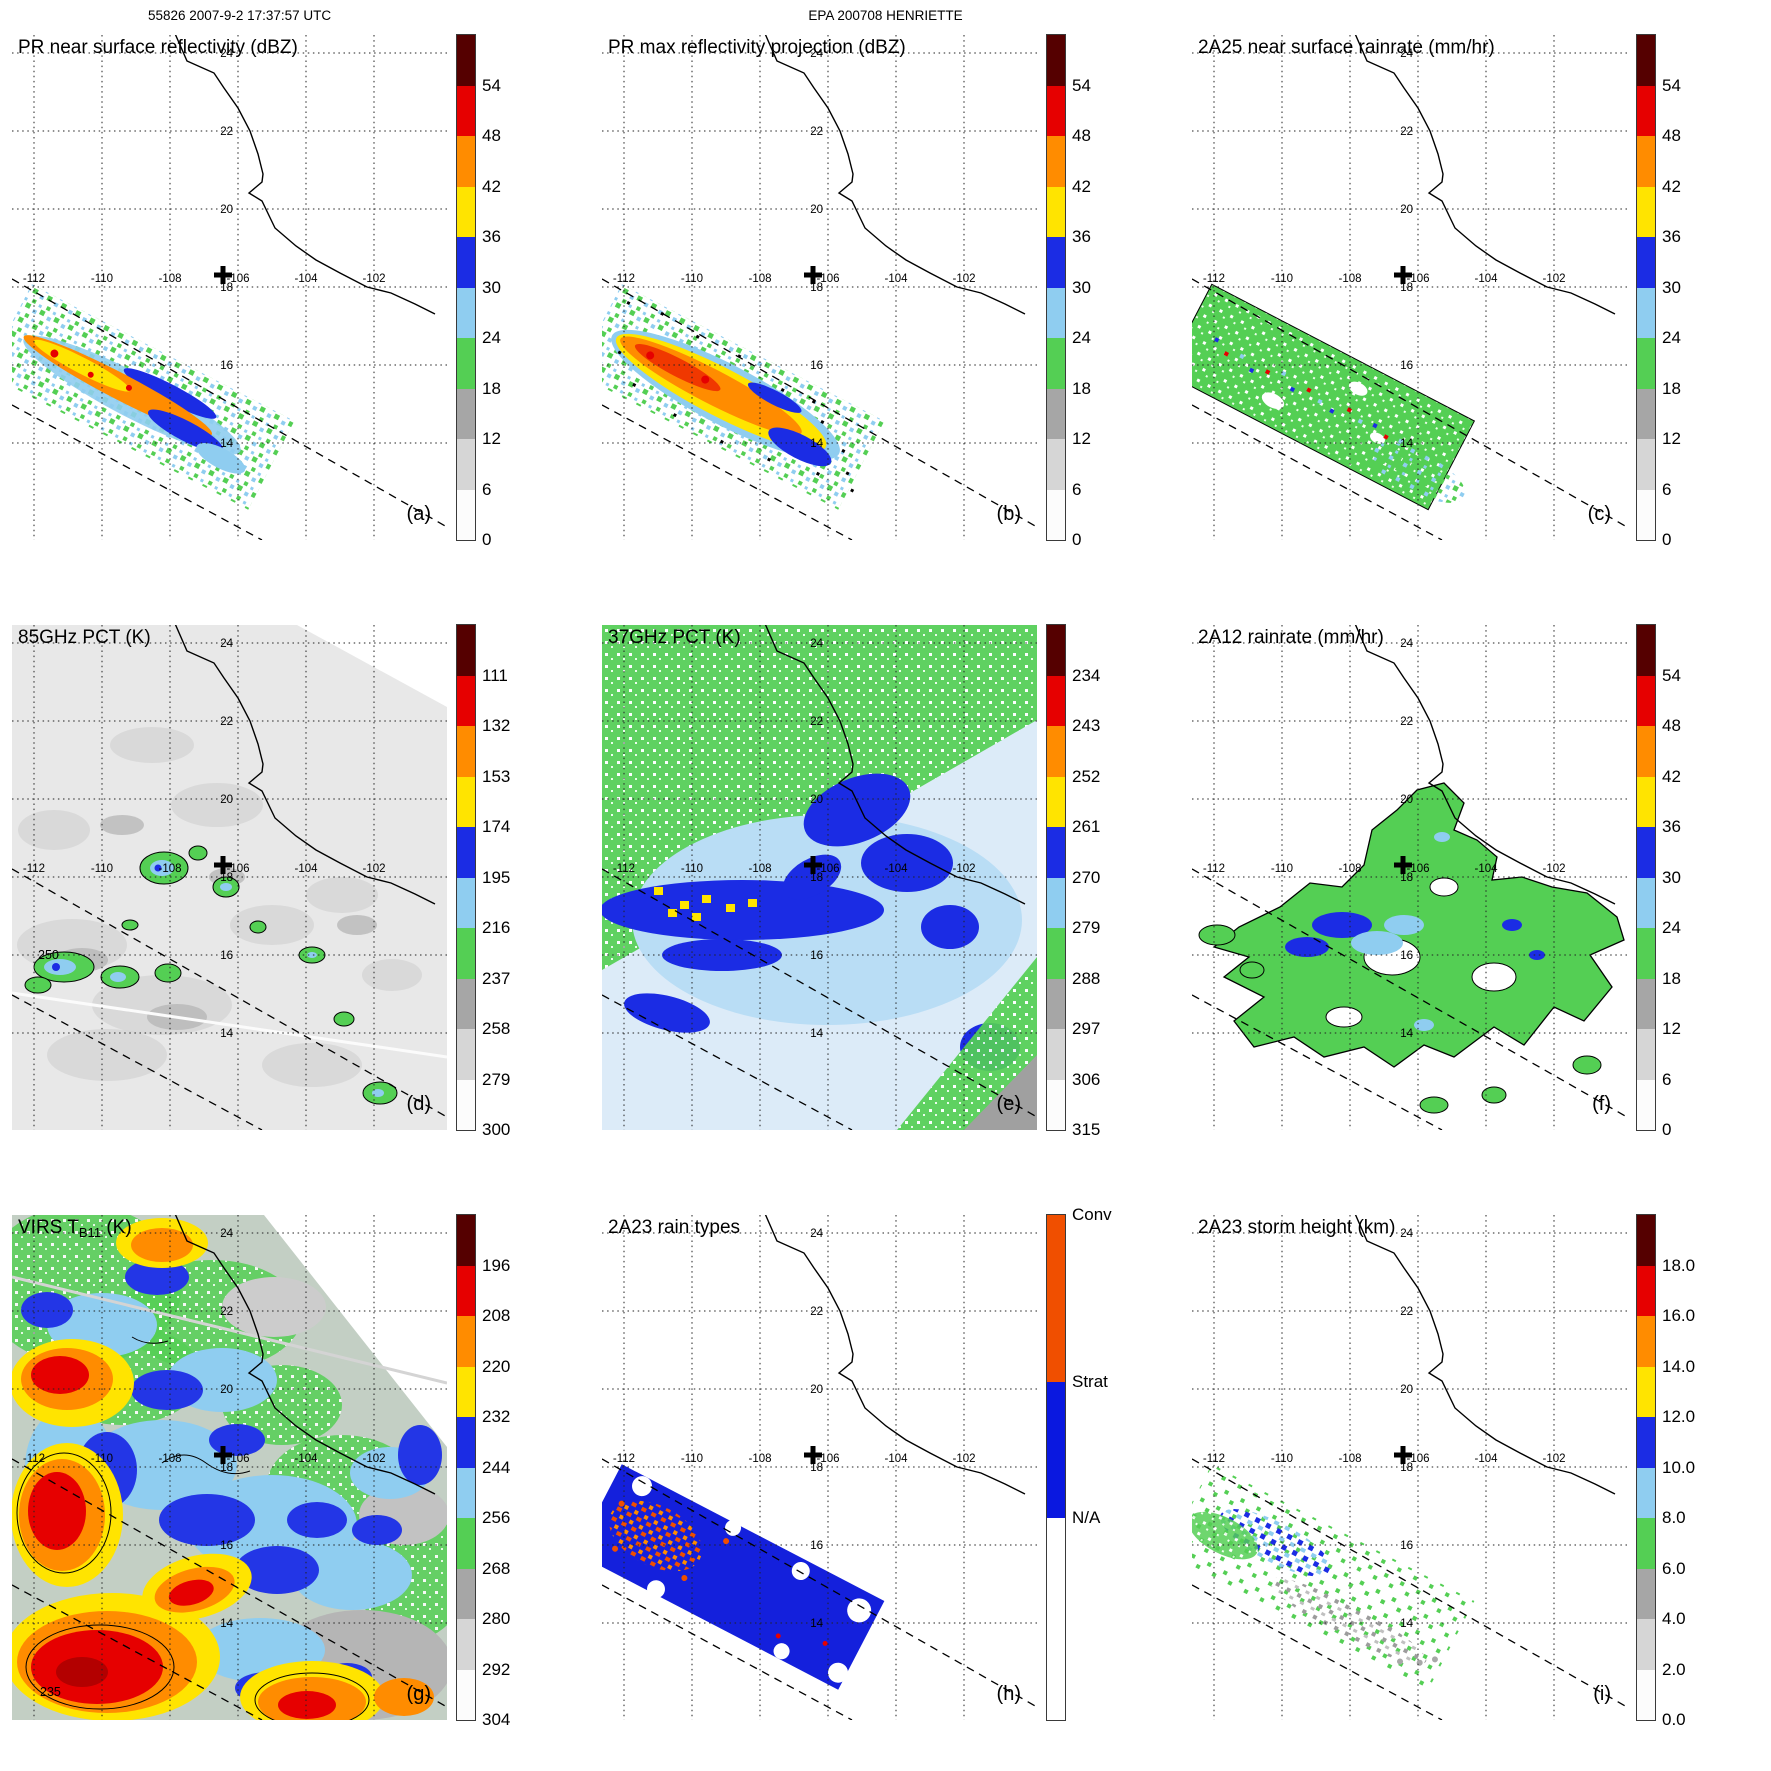 The height and width of the screenshot is (1771, 1771). Describe the element at coordinates (153, 397) in the screenshot. I see `pr-swath-data` at that location.